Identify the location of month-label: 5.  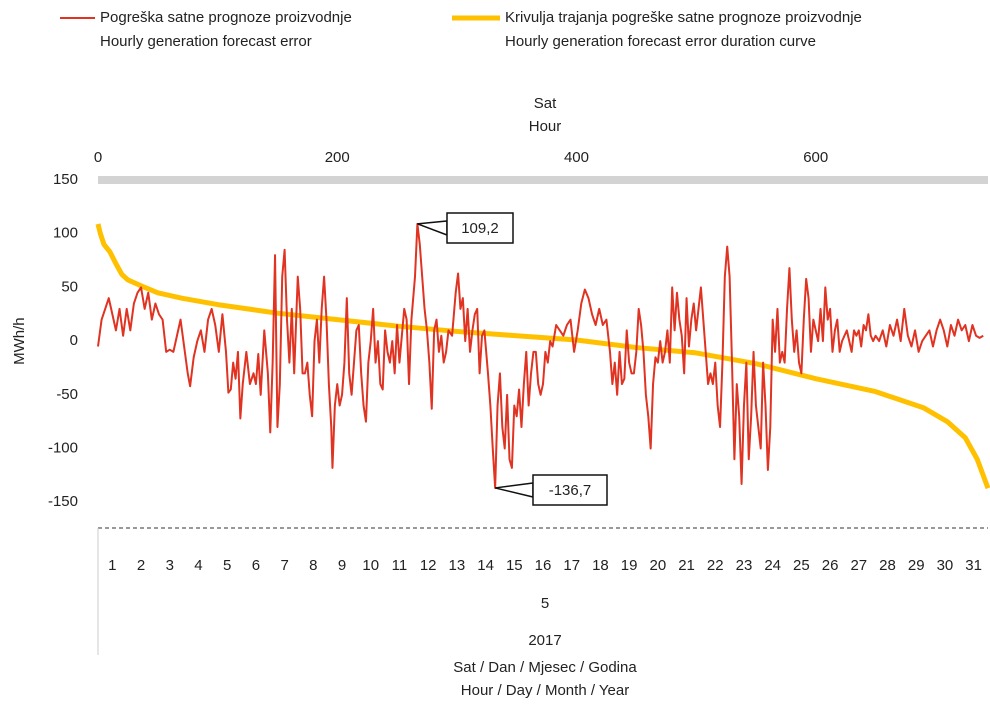
(545, 603).